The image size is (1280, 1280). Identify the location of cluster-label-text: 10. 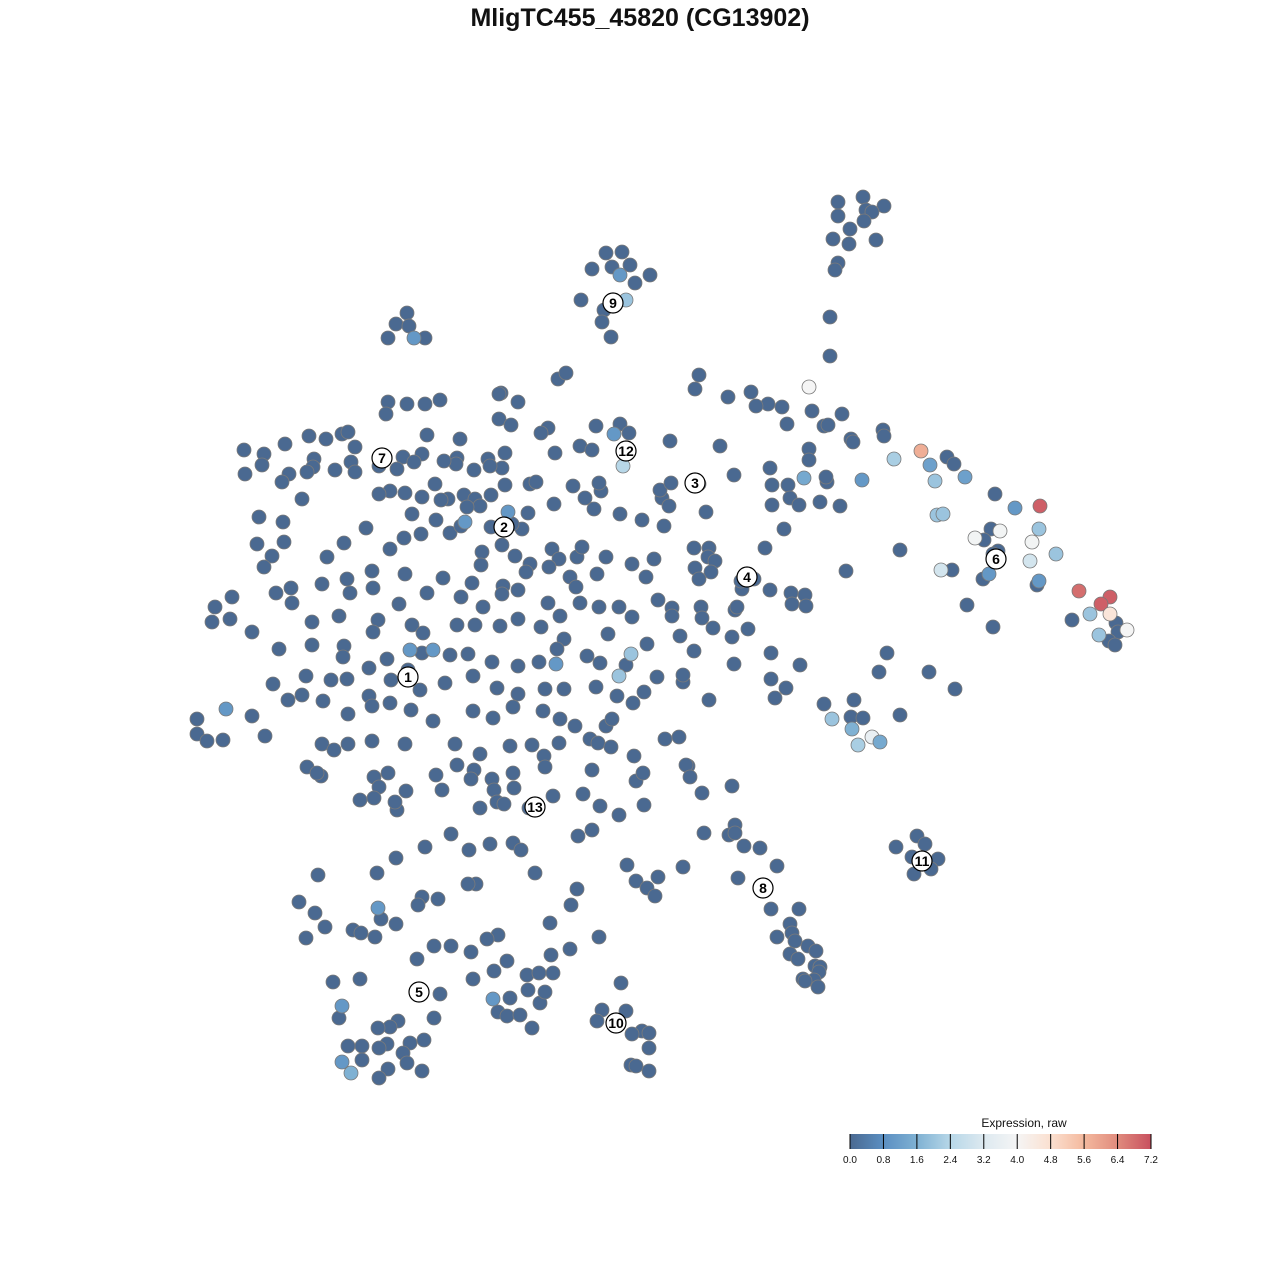
(616, 1023).